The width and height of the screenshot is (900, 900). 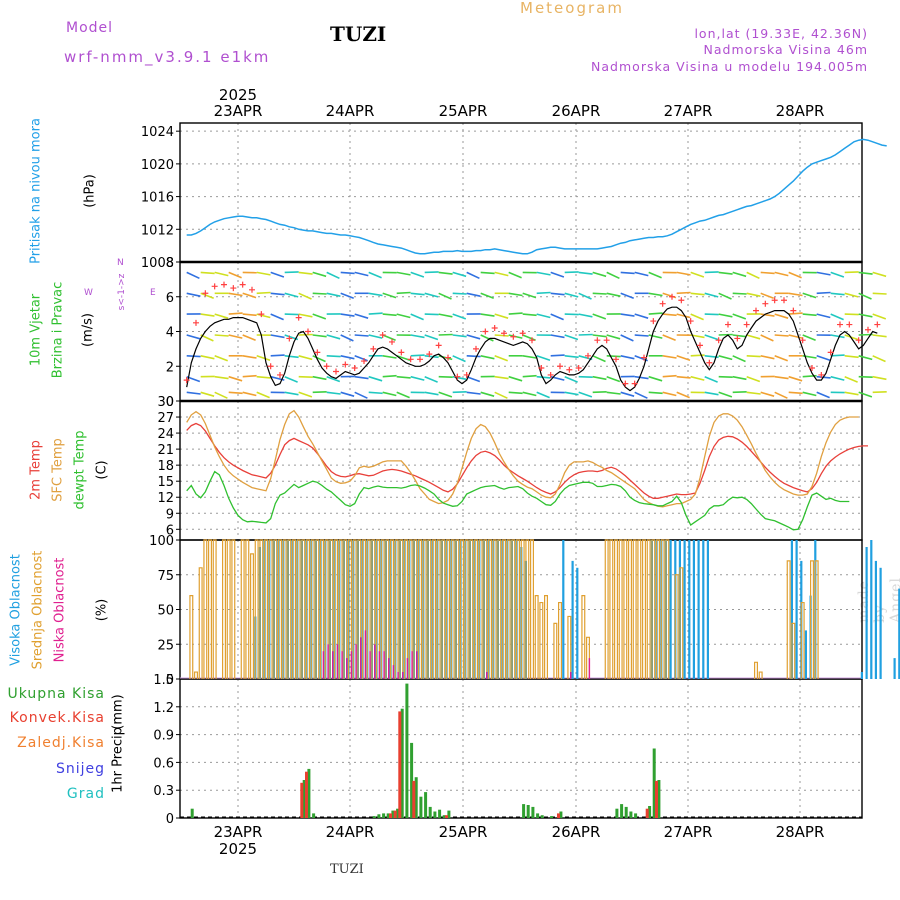 What do you see at coordinates (170, 680) in the screenshot?
I see `cloud-ytick-label-0: 0` at bounding box center [170, 680].